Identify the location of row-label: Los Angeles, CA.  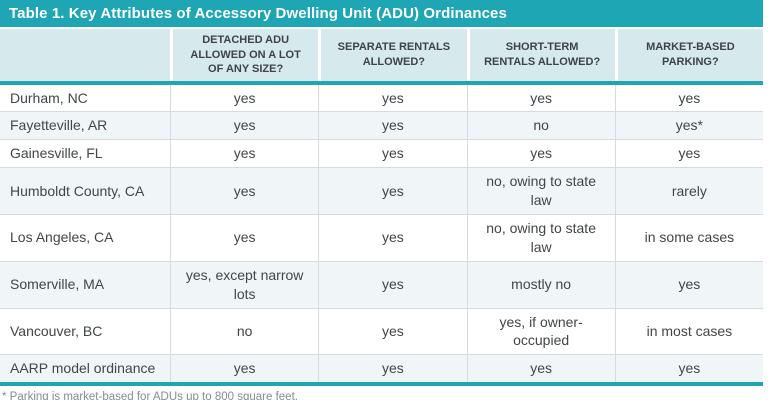
(62, 237).